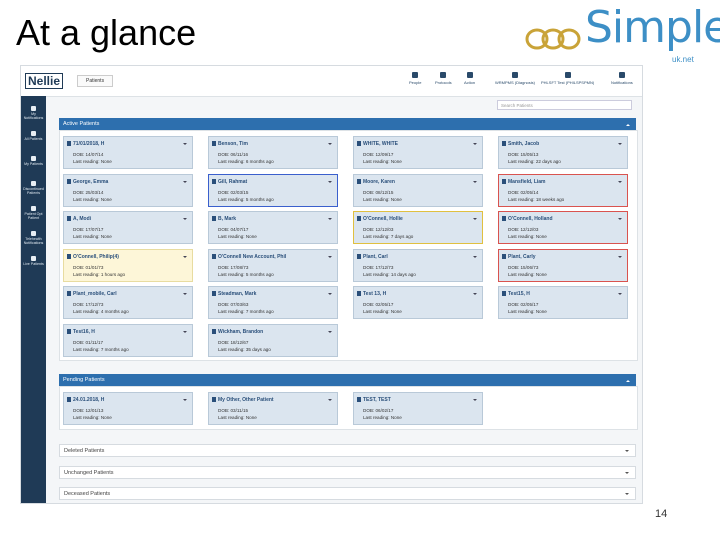  Describe the element at coordinates (88, 410) in the screenshot. I see `patient-dob: DOB: 12/01/13` at that location.